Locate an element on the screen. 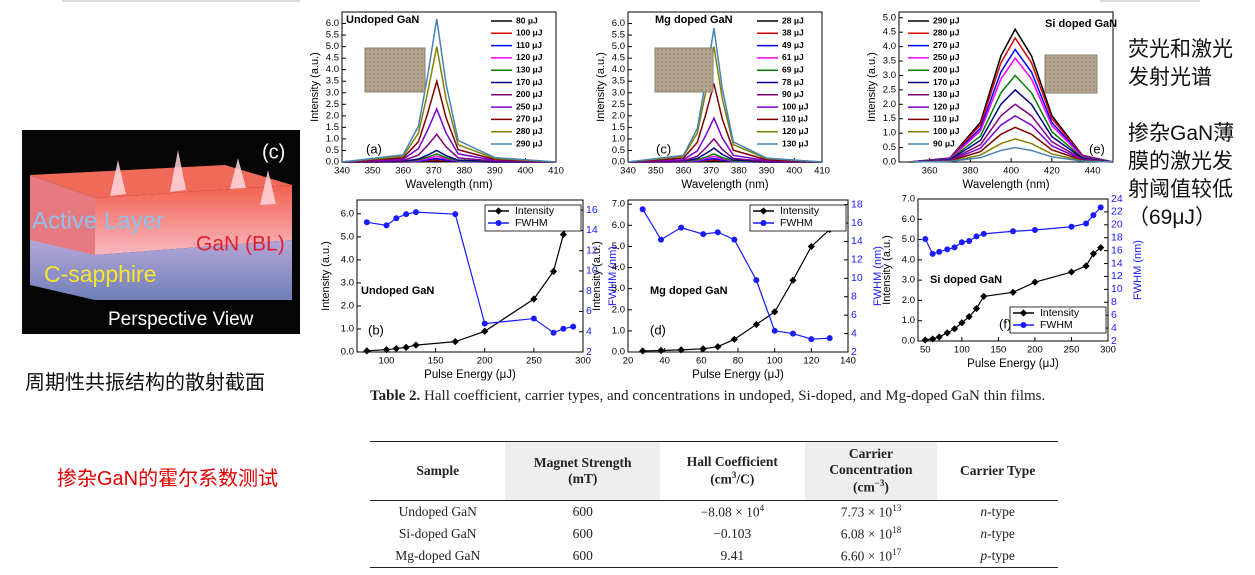 The width and height of the screenshot is (1255, 575). x-tick-label: 360 is located at coordinates (683, 171).